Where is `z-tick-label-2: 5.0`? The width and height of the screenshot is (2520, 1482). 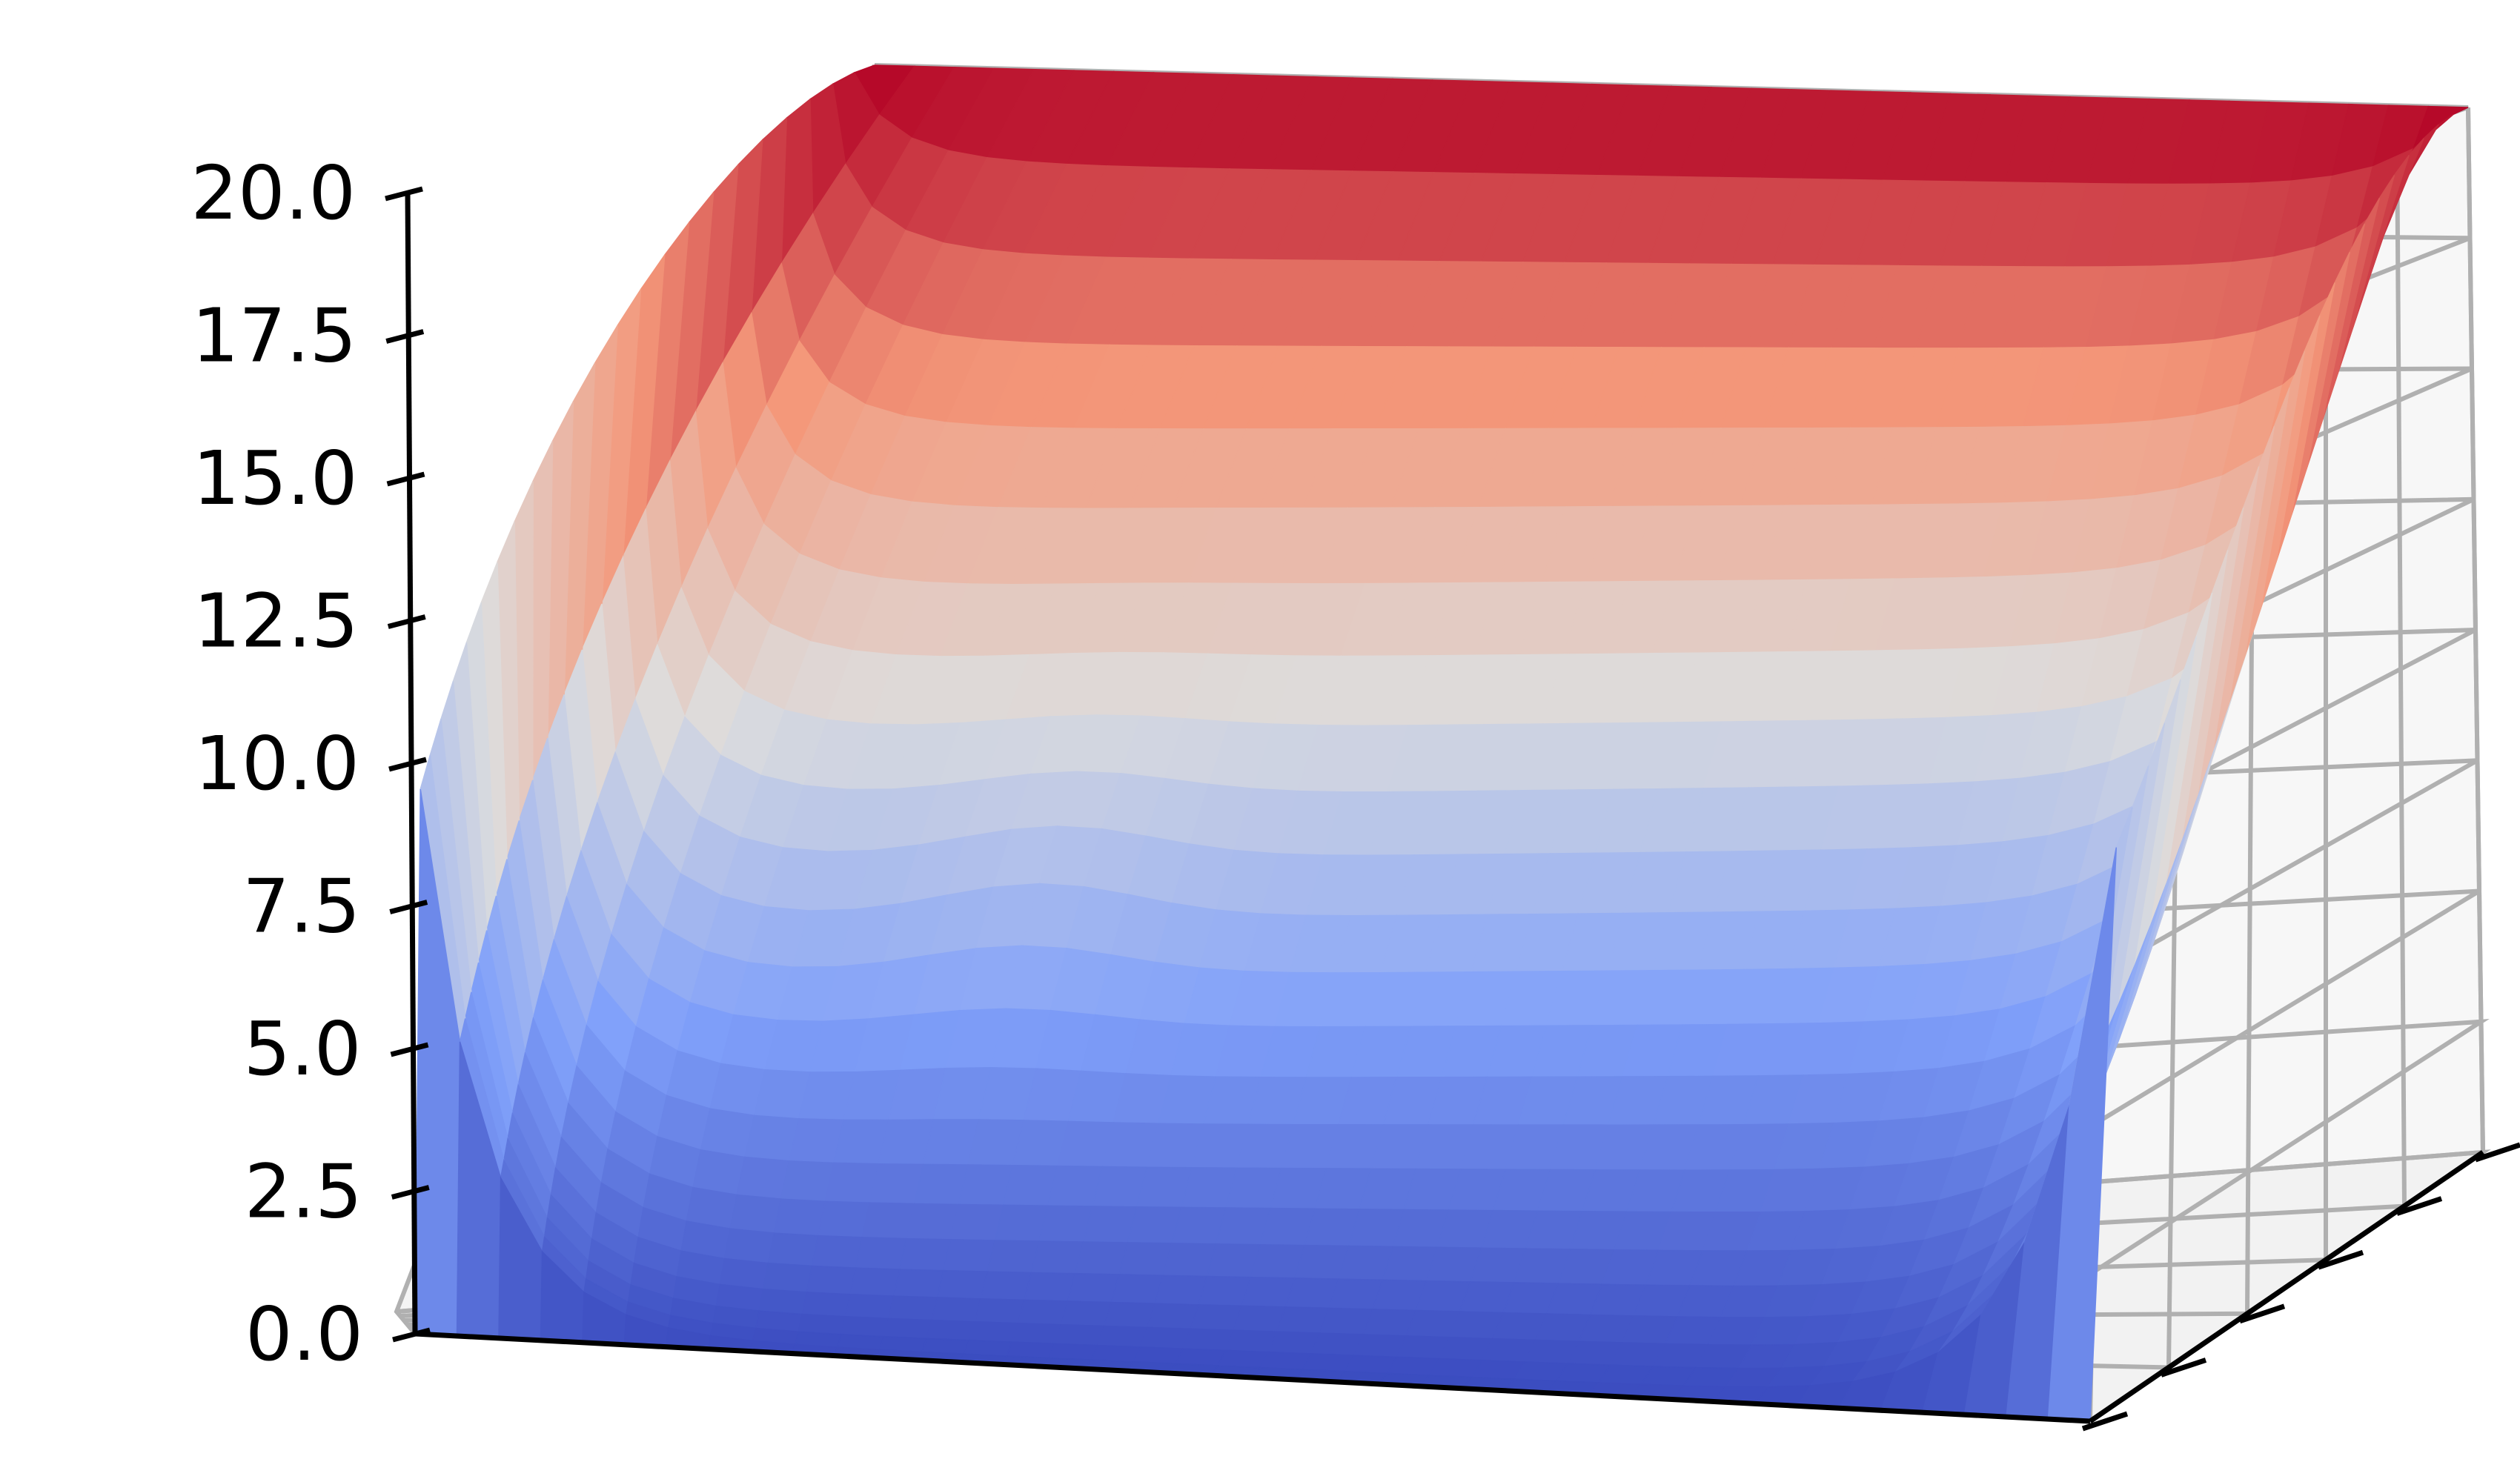 z-tick-label-2: 5.0 is located at coordinates (302, 1049).